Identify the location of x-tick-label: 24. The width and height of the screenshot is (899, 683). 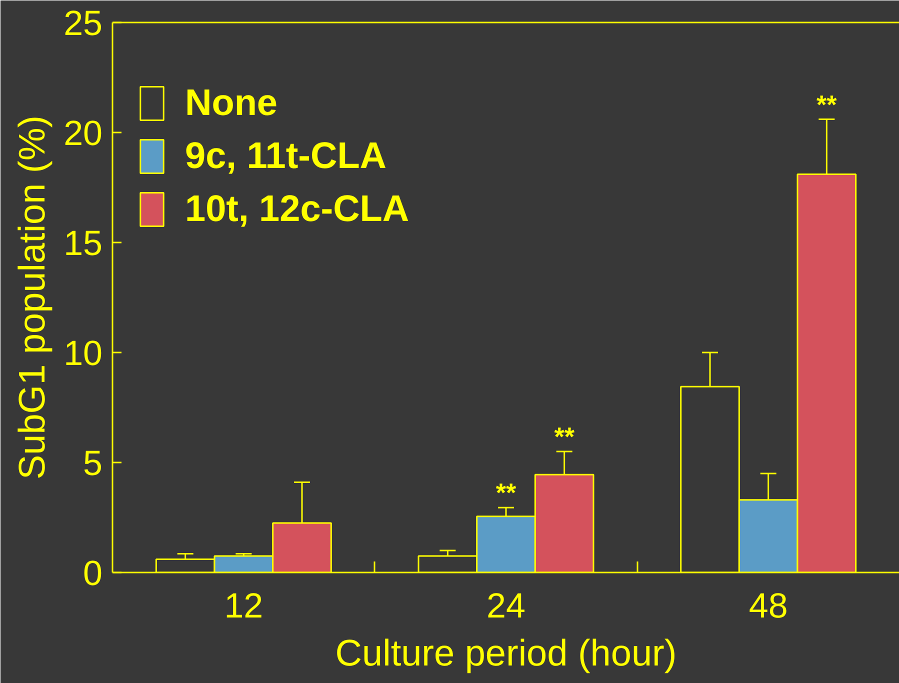
(506, 606).